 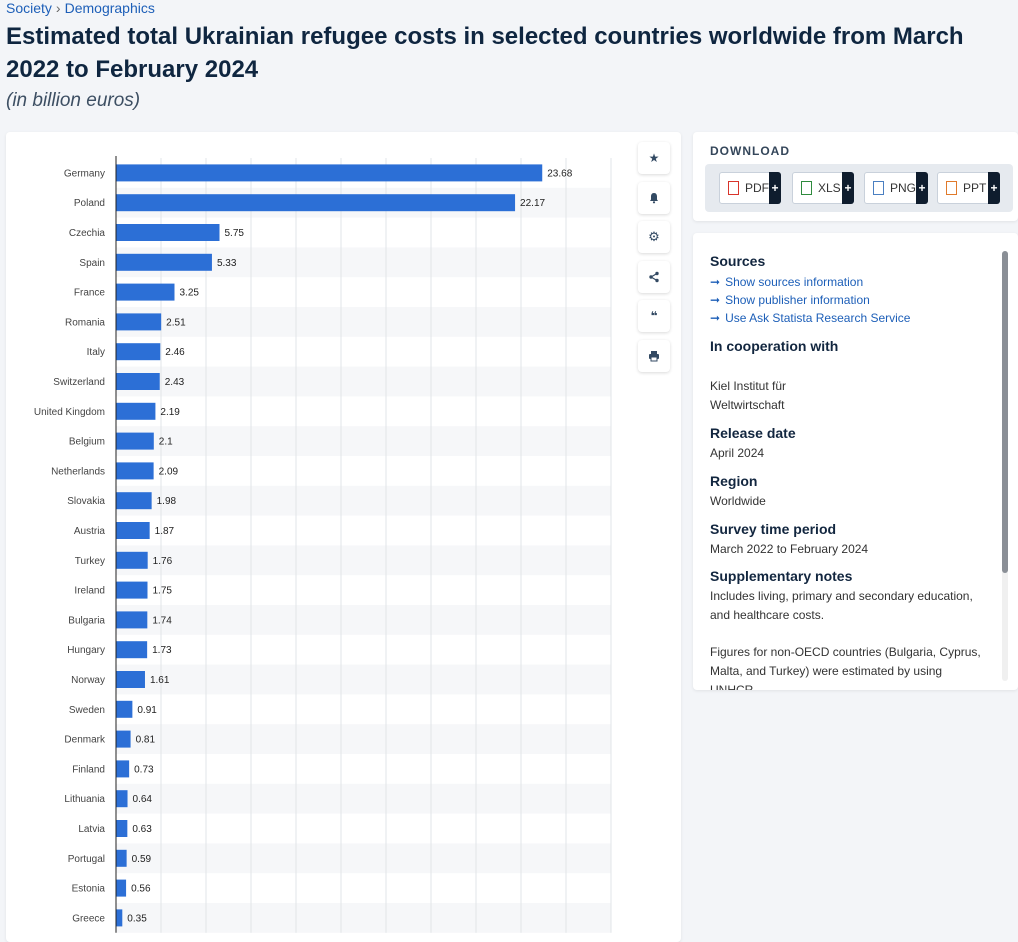 What do you see at coordinates (69, 412) in the screenshot?
I see `category-label-8: United Kingdom` at bounding box center [69, 412].